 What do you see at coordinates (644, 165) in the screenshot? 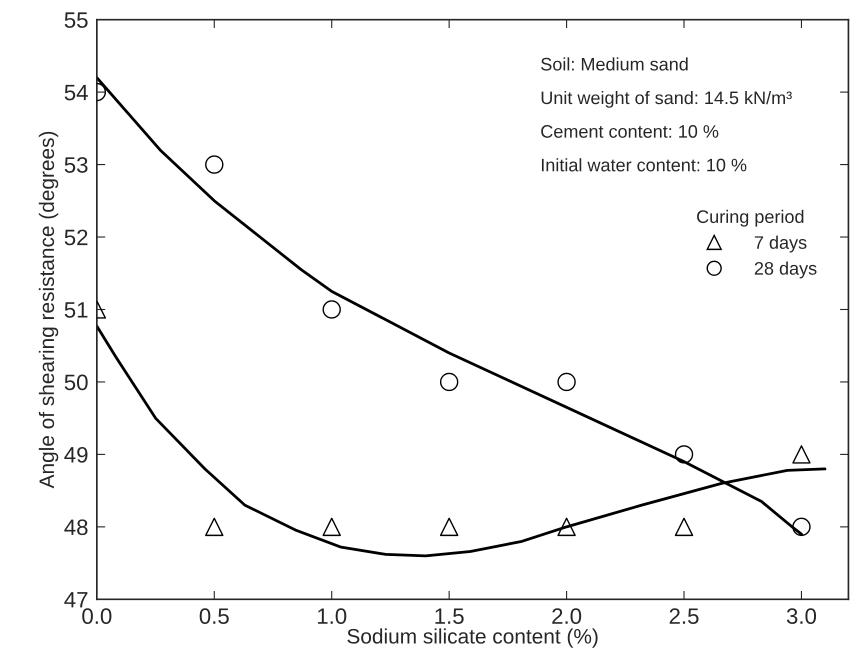
I see `annotation: Initial water content: 10 %` at bounding box center [644, 165].